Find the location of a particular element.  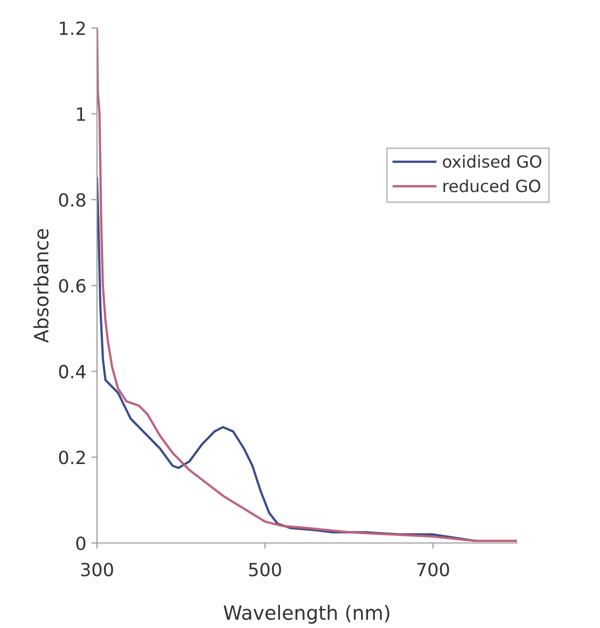

y-axis-title: Absorbance is located at coordinates (41, 286).